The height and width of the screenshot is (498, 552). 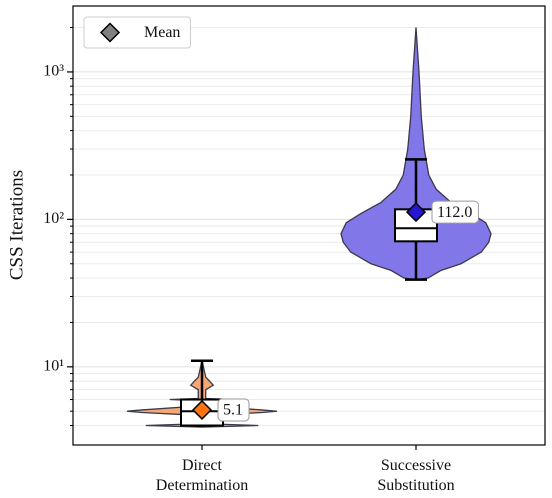 What do you see at coordinates (53, 365) in the screenshot?
I see `y-tick-label: 10¹` at bounding box center [53, 365].